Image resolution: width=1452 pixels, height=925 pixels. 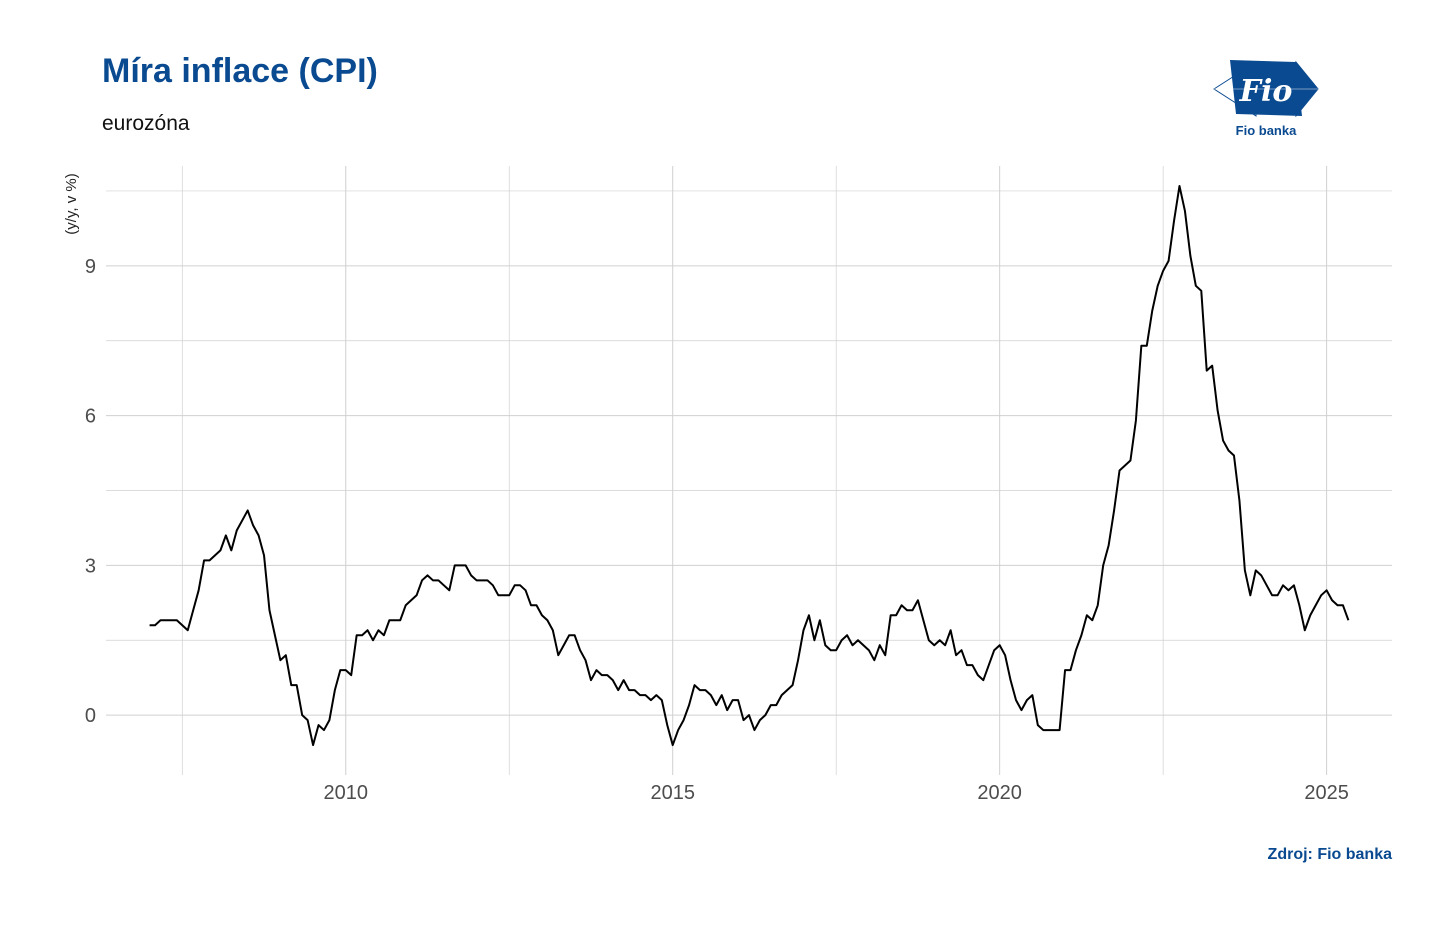 I want to click on x-tick-label: 2010, so click(x=346, y=793).